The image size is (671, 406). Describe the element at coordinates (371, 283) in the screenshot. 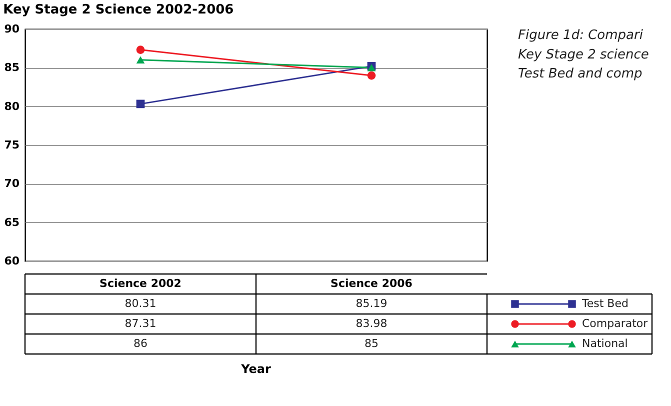

I see `x-tick-label: Science 2006` at that location.